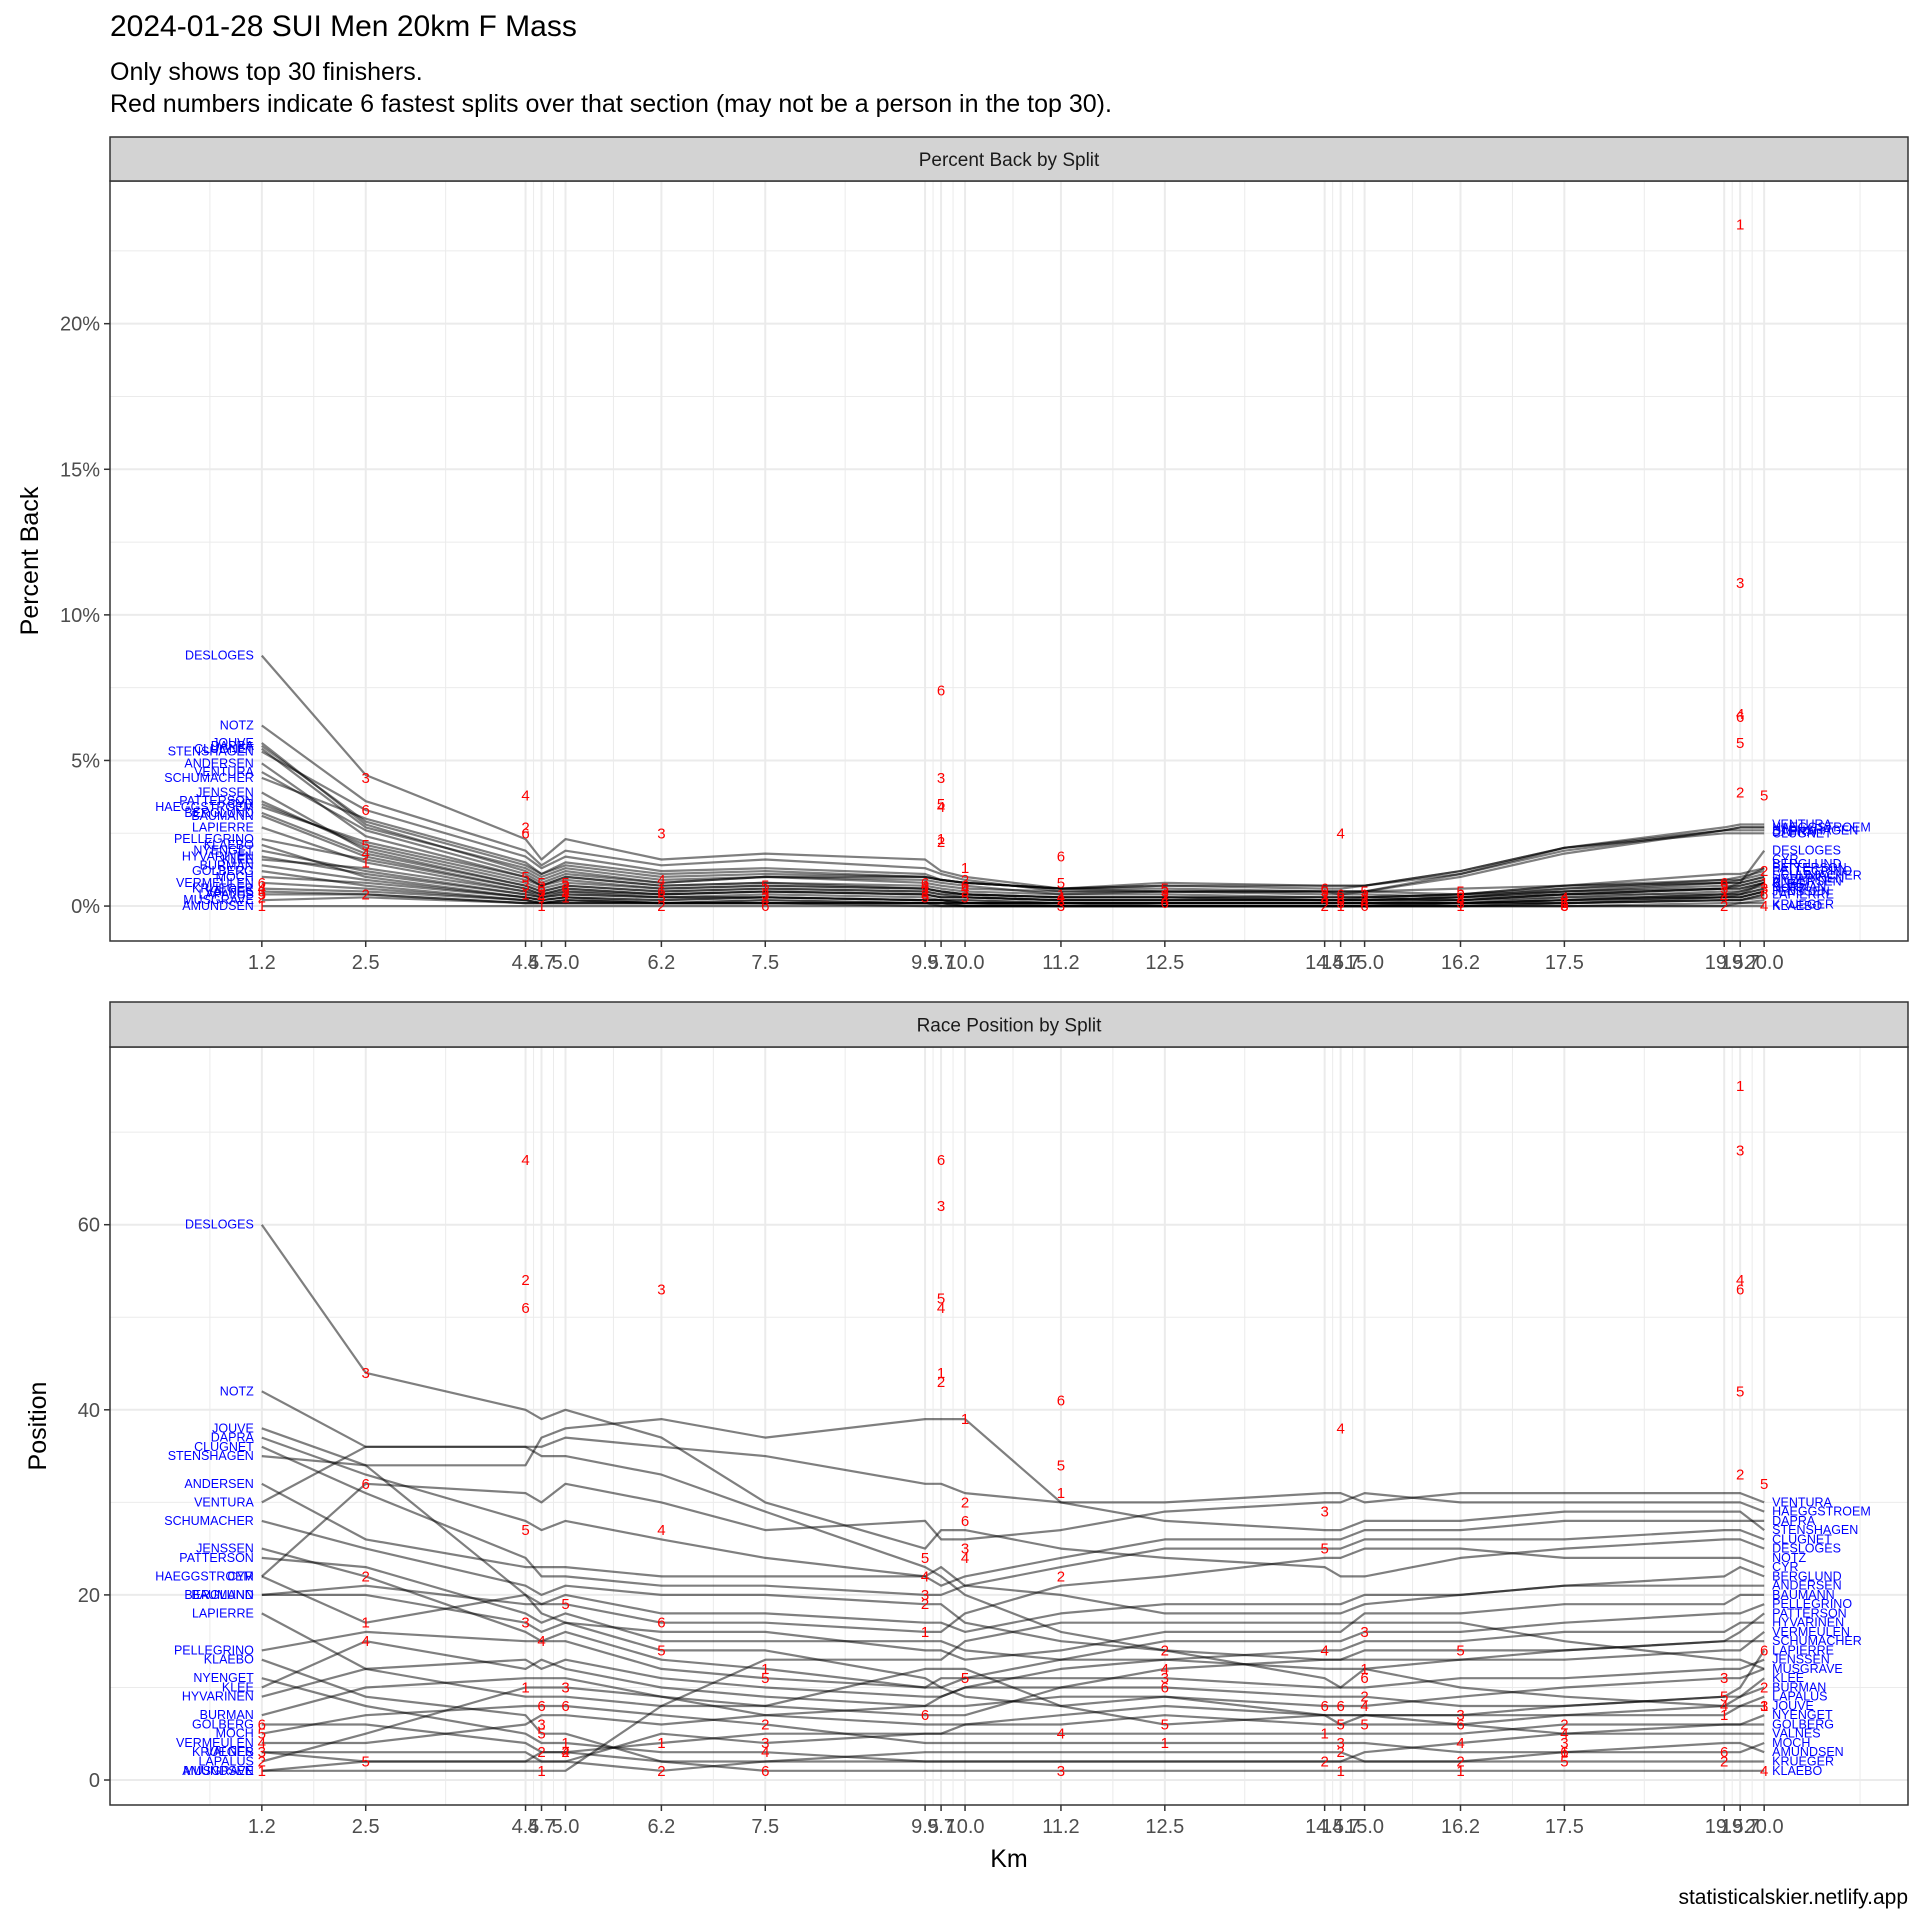 This screenshot has height=1920, width=1920. Describe the element at coordinates (1791, 1743) in the screenshot. I see `athlete-label-finish: MOCH` at that location.